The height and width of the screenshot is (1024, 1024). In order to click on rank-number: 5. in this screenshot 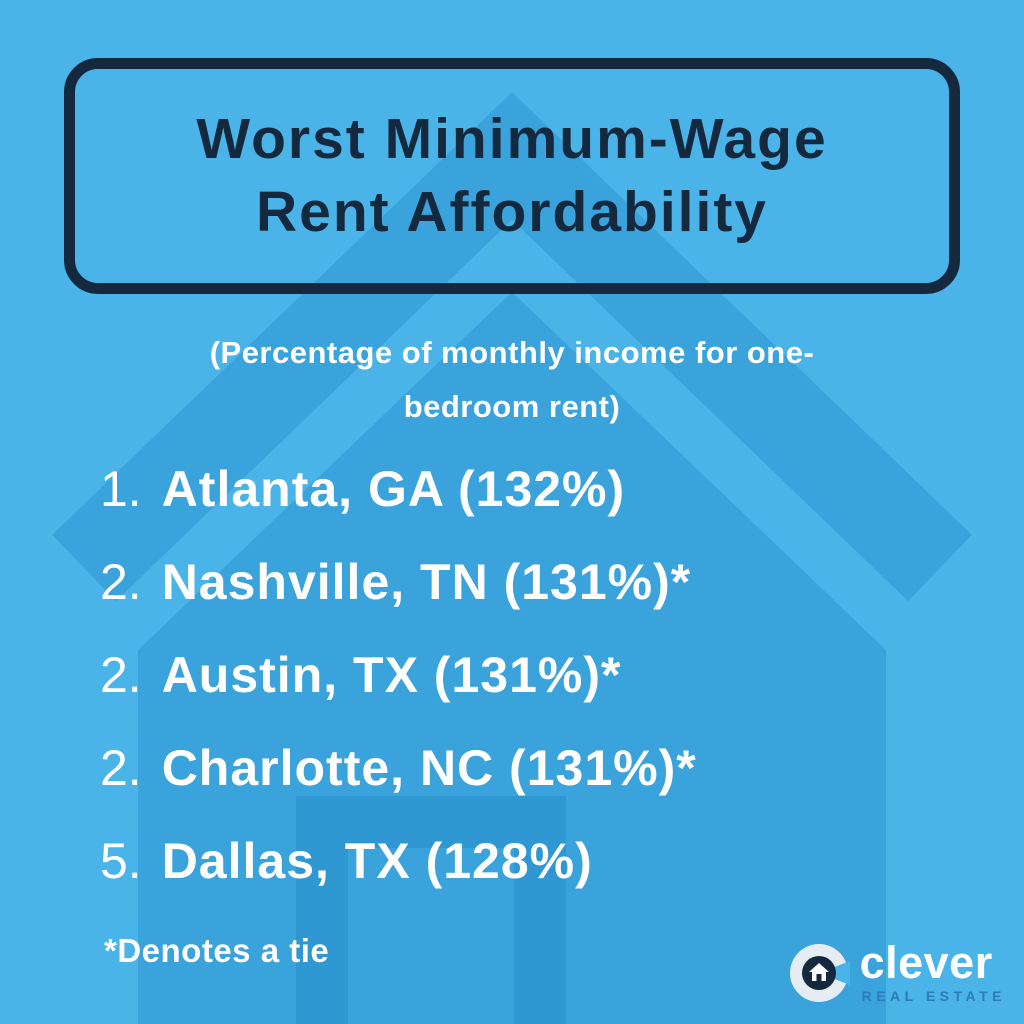, I will do `click(121, 860)`.